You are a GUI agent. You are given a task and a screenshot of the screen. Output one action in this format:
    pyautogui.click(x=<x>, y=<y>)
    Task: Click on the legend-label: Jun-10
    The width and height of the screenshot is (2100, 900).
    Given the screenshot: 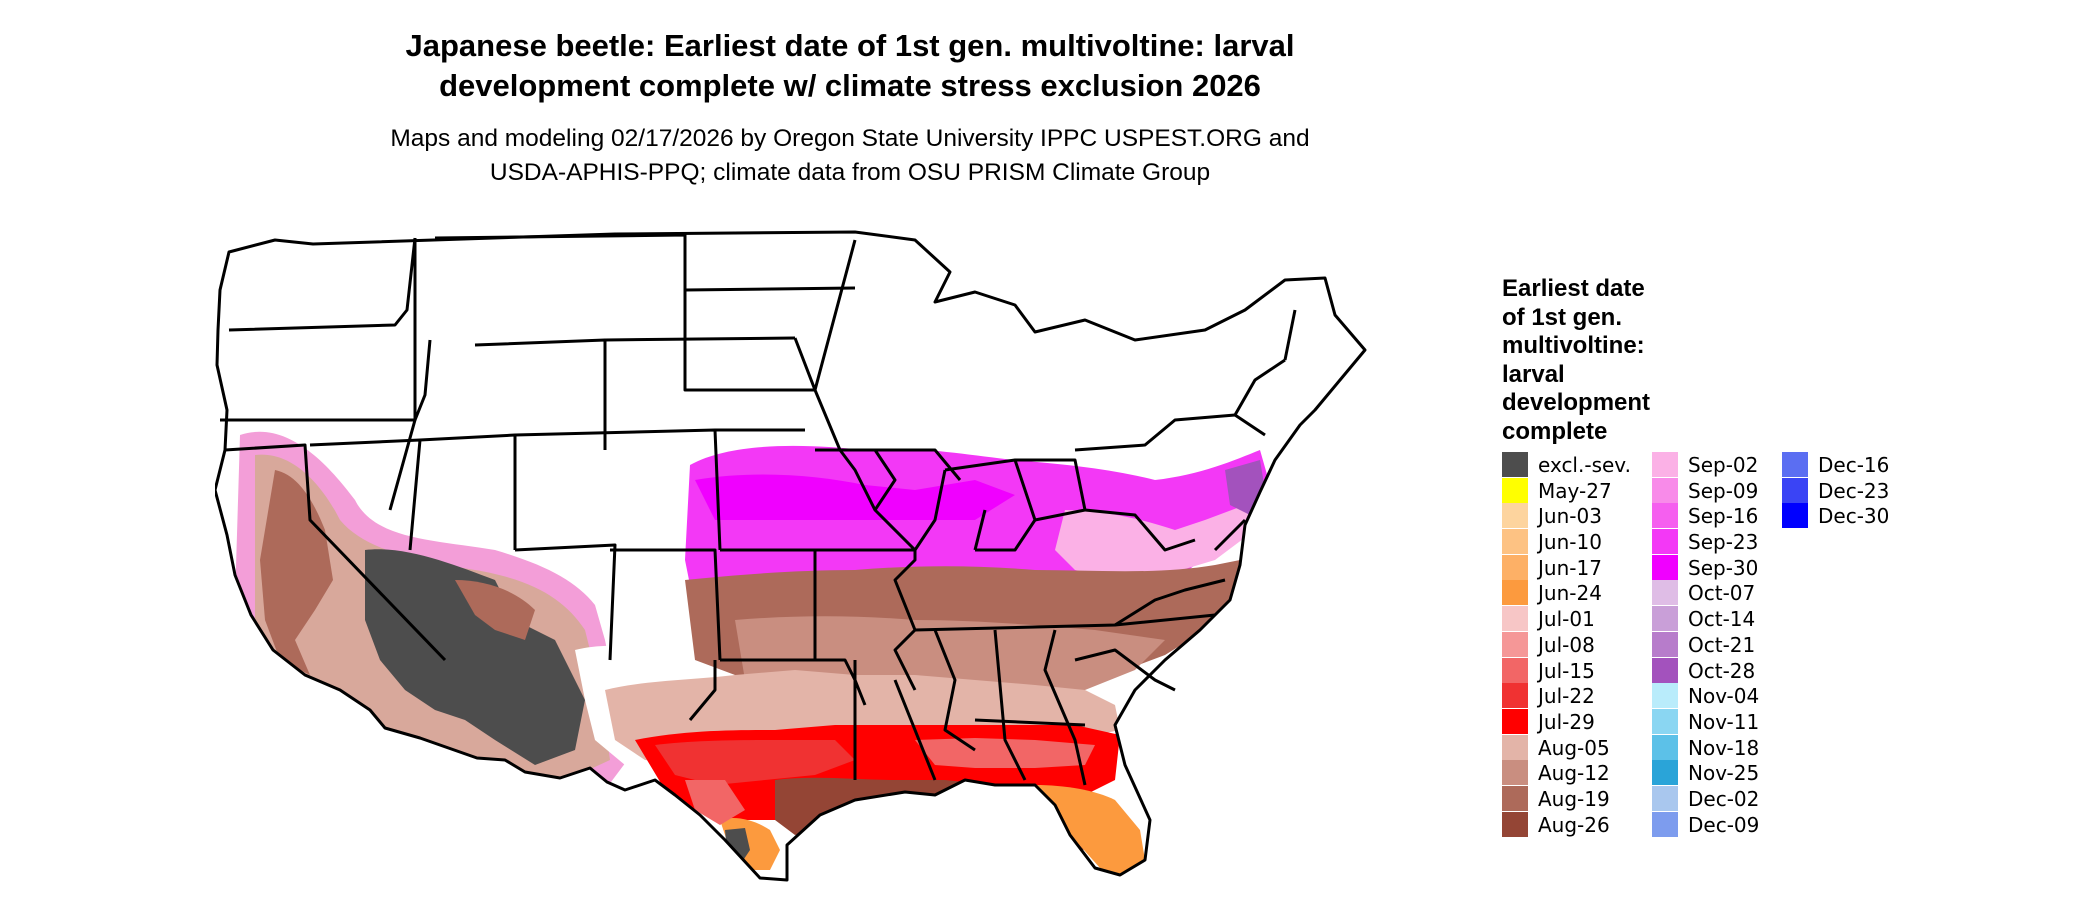 What is the action you would take?
    pyautogui.click(x=1570, y=542)
    